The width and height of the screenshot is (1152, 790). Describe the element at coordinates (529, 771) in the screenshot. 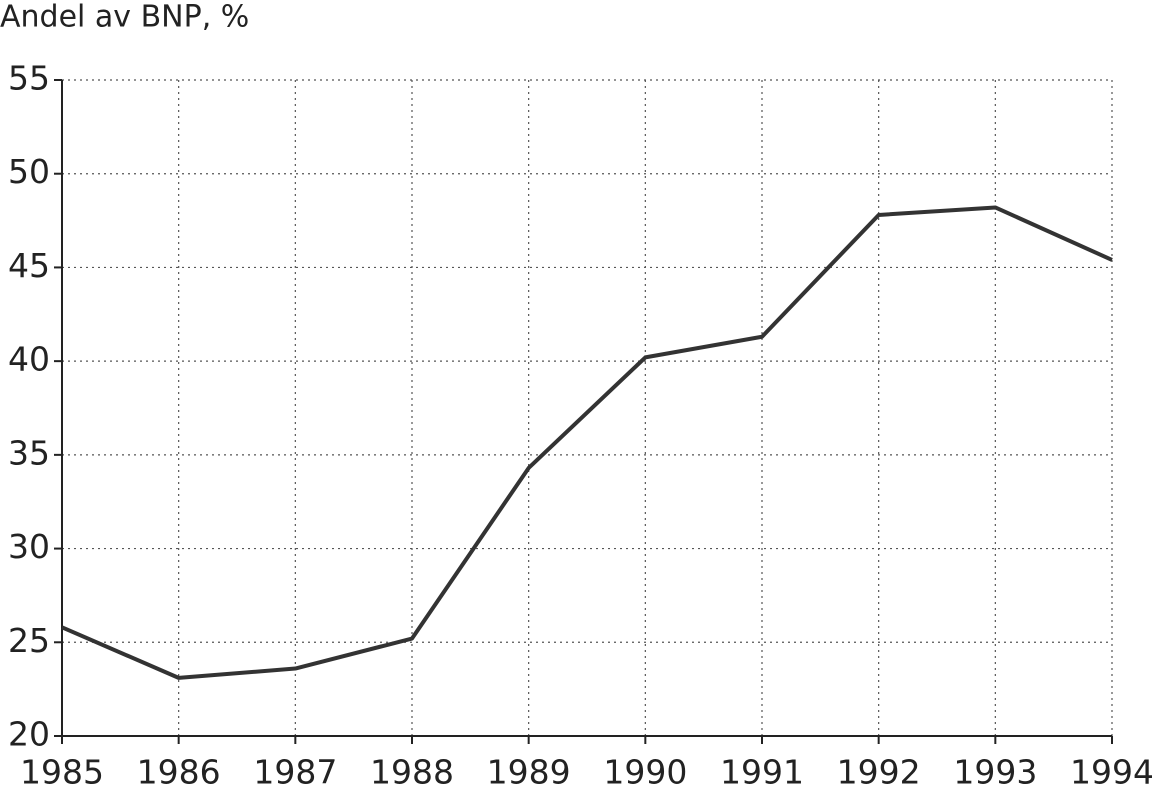

I see `x-tick-label: 1989` at that location.